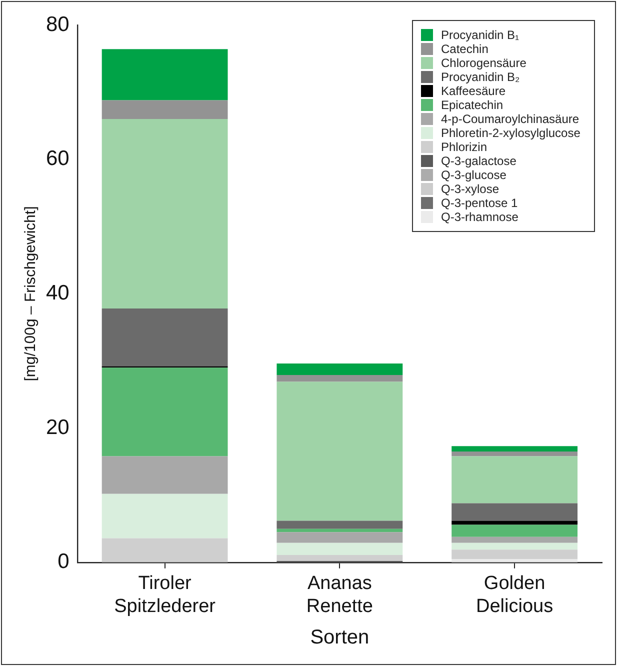 The height and width of the screenshot is (666, 617). I want to click on y-axis-title: [mg/100g – Frischgewicht], so click(31, 294).